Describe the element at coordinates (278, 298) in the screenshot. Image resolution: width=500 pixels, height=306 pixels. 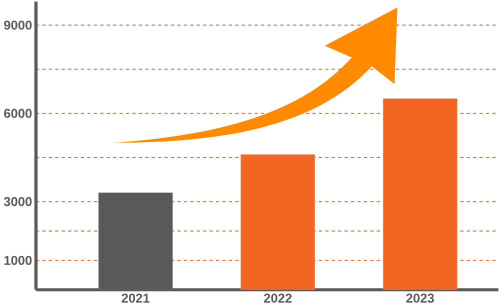
I see `x-tick-label: 2022` at that location.